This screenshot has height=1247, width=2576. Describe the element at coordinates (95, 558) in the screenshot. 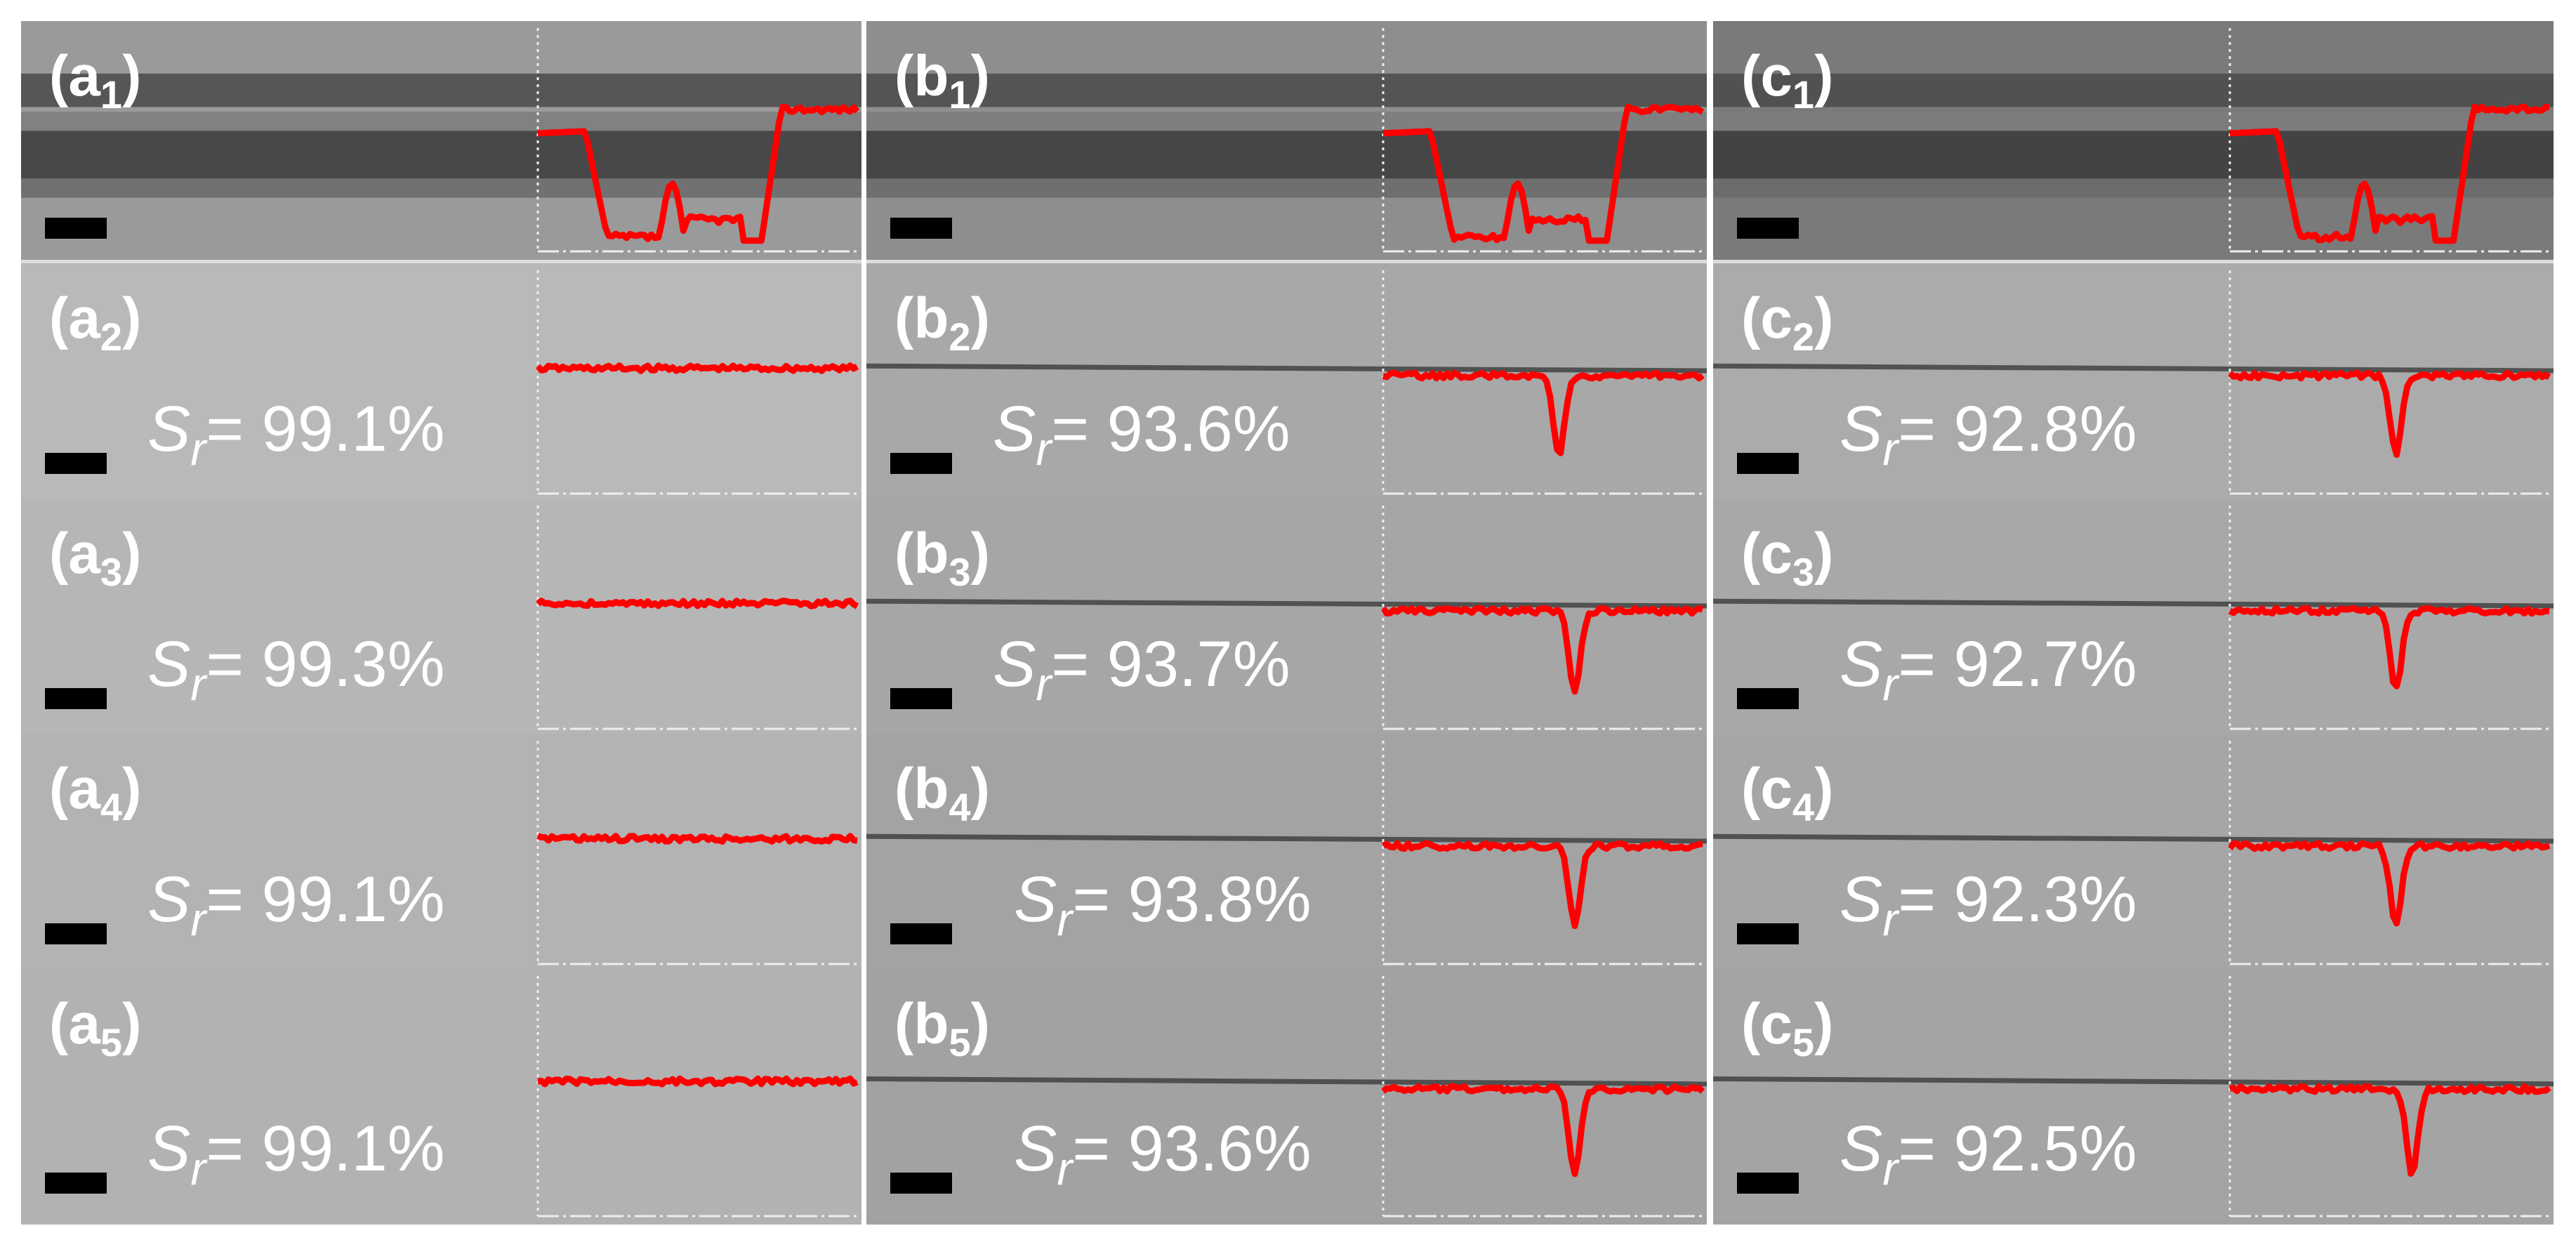

I see `panel-label: (a3)` at that location.